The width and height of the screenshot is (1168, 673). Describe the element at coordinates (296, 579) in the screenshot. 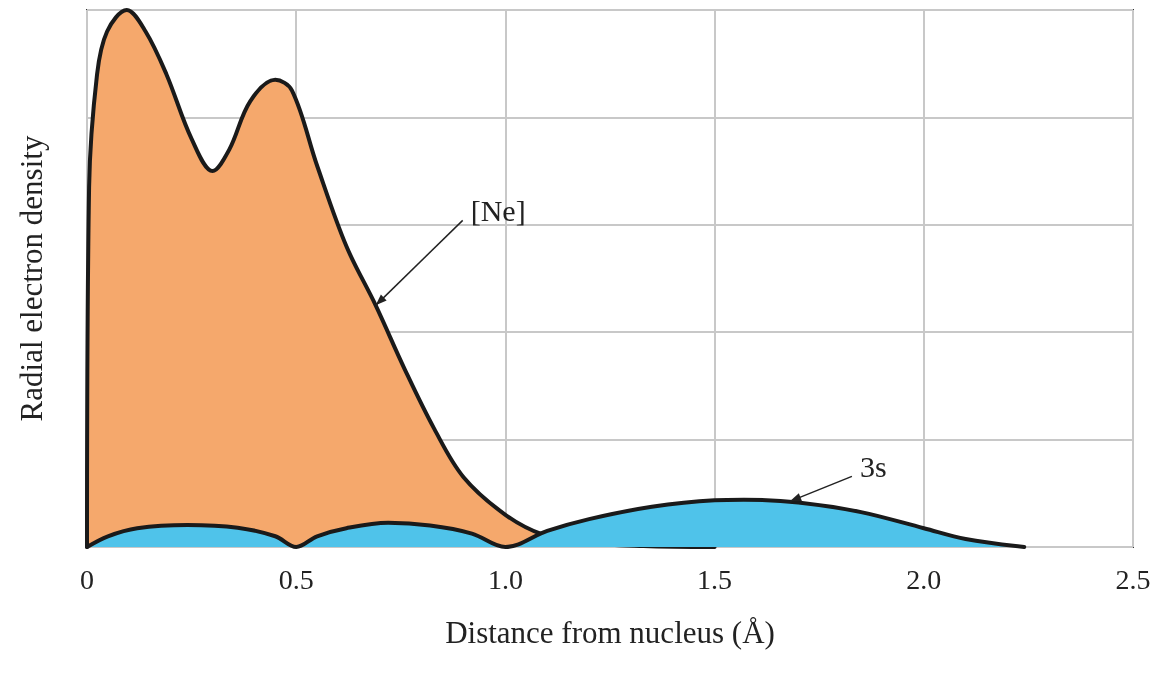

I see `x-tick-label: 0.5` at that location.